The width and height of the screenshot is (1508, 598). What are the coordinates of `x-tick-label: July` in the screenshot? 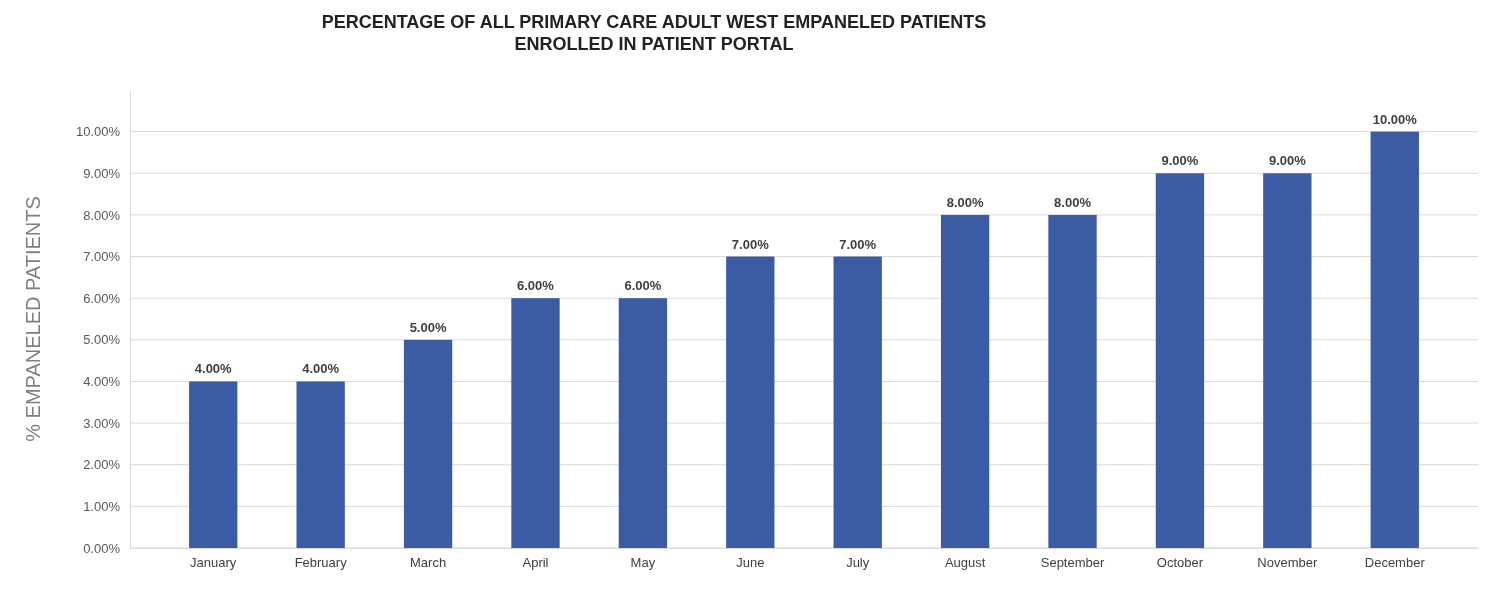 It's located at (858, 563).